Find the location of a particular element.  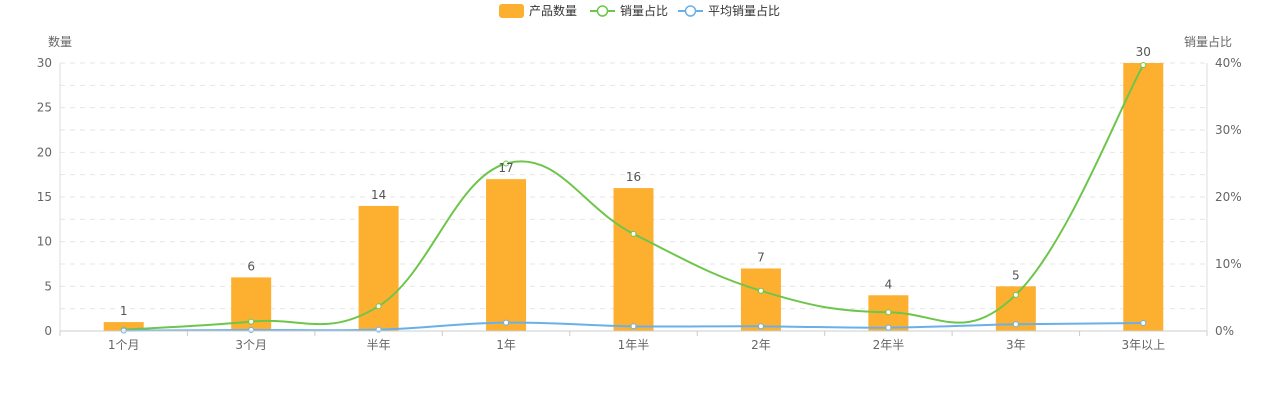

y-right-tick-label: 30% is located at coordinates (1228, 130).